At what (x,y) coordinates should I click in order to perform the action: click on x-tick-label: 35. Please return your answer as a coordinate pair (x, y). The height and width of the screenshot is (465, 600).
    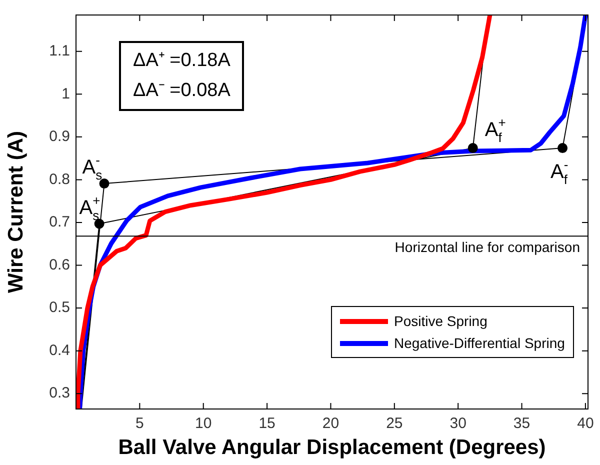
    Looking at the image, I should click on (521, 423).